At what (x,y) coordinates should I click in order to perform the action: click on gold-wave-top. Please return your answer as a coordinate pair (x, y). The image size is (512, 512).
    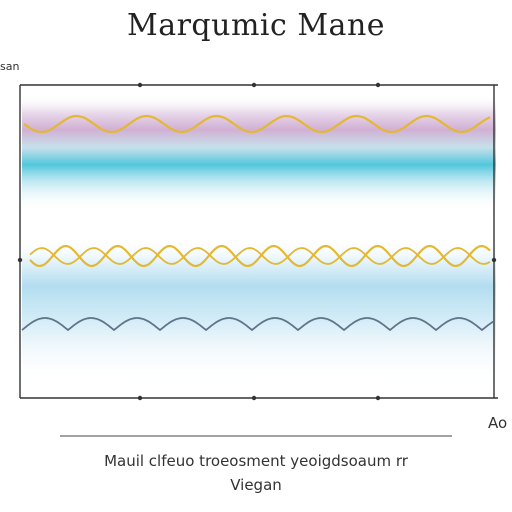
    Looking at the image, I should click on (257, 124).